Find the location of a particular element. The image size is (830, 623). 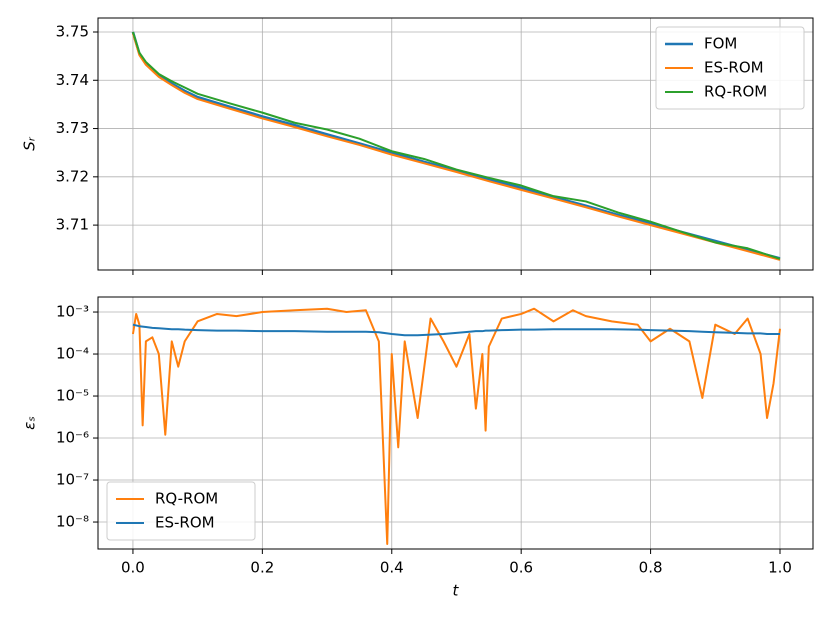

x-tick-label: 0.4 is located at coordinates (392, 568).